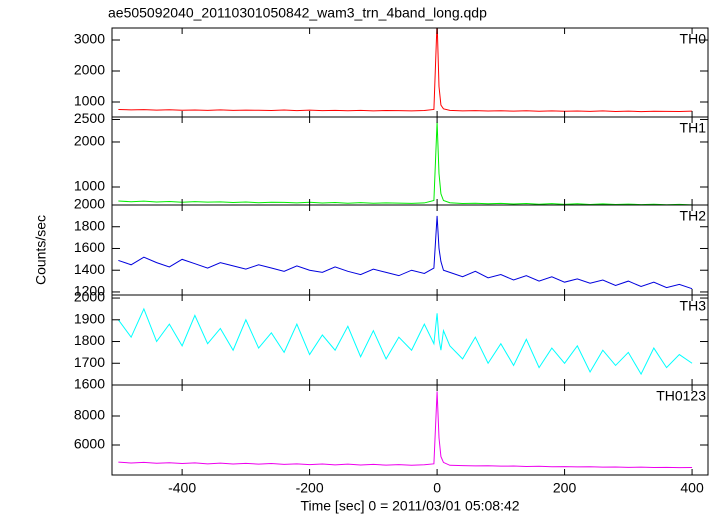 This screenshot has height=516, width=720. I want to click on y-tick-label: 1700, so click(89, 362).